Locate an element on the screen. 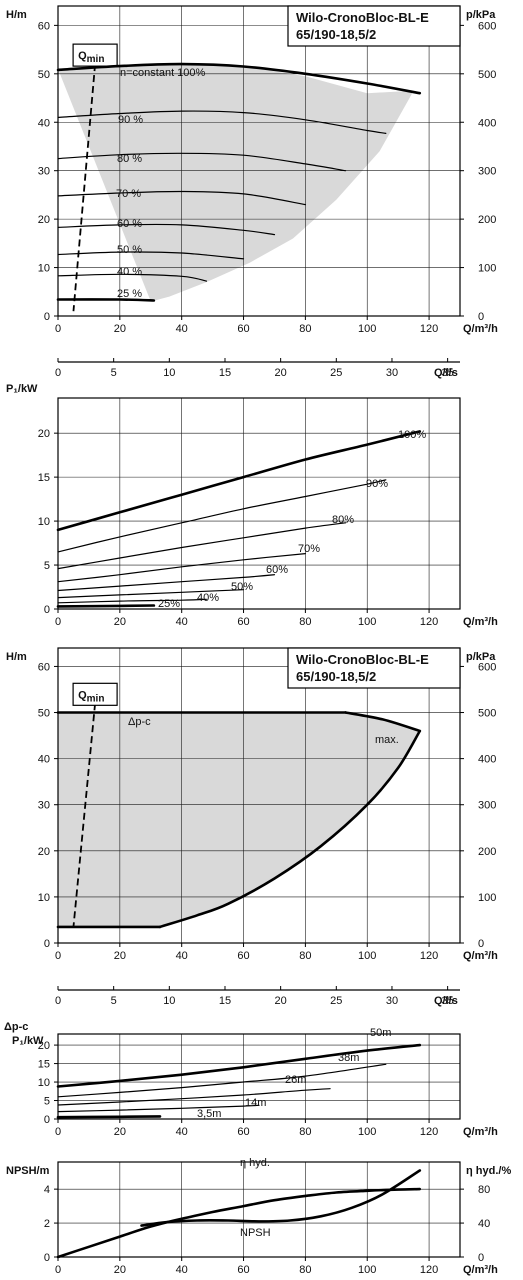 The height and width of the screenshot is (1280, 523). curve-label: 60% is located at coordinates (277, 570).